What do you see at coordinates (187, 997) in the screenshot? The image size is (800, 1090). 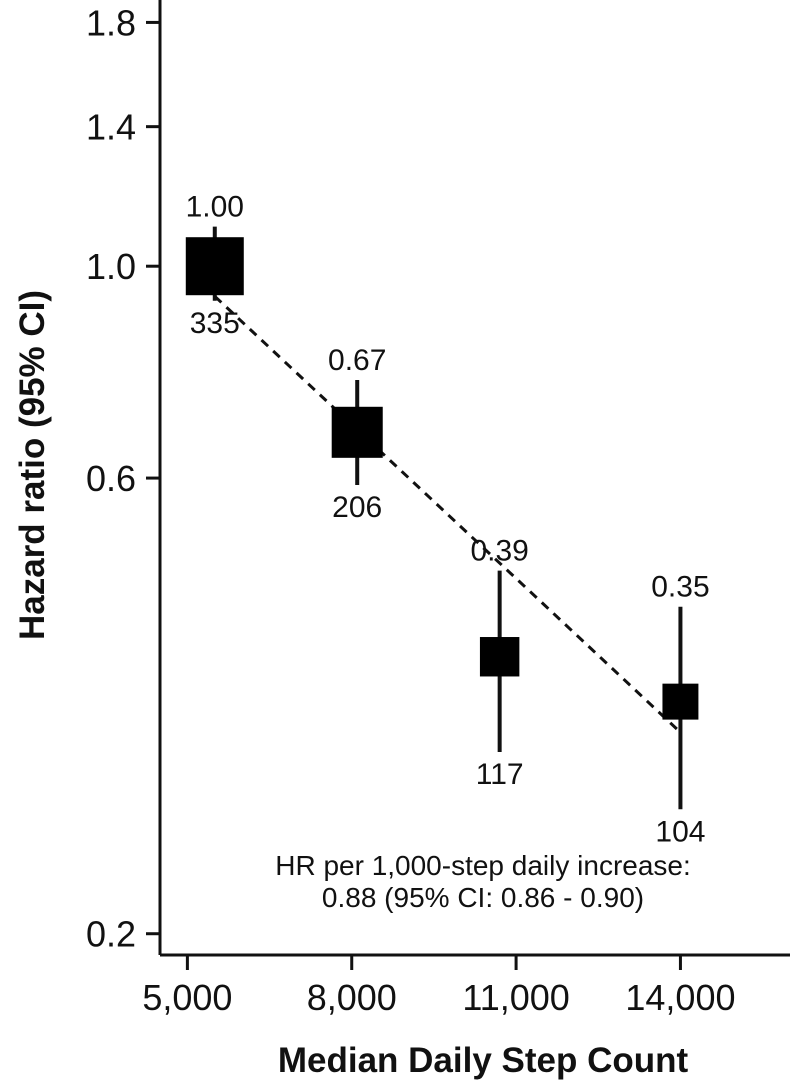 I see `x-tick-label: 5,000` at bounding box center [187, 997].